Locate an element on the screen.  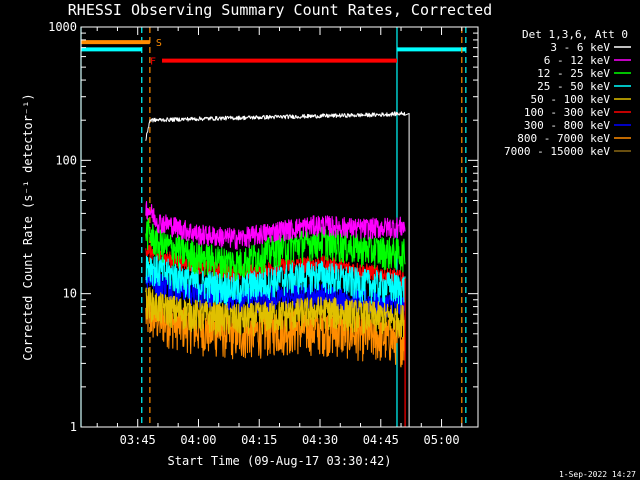
legend-label-2: 12 - 25 keV is located at coordinates (573, 73).